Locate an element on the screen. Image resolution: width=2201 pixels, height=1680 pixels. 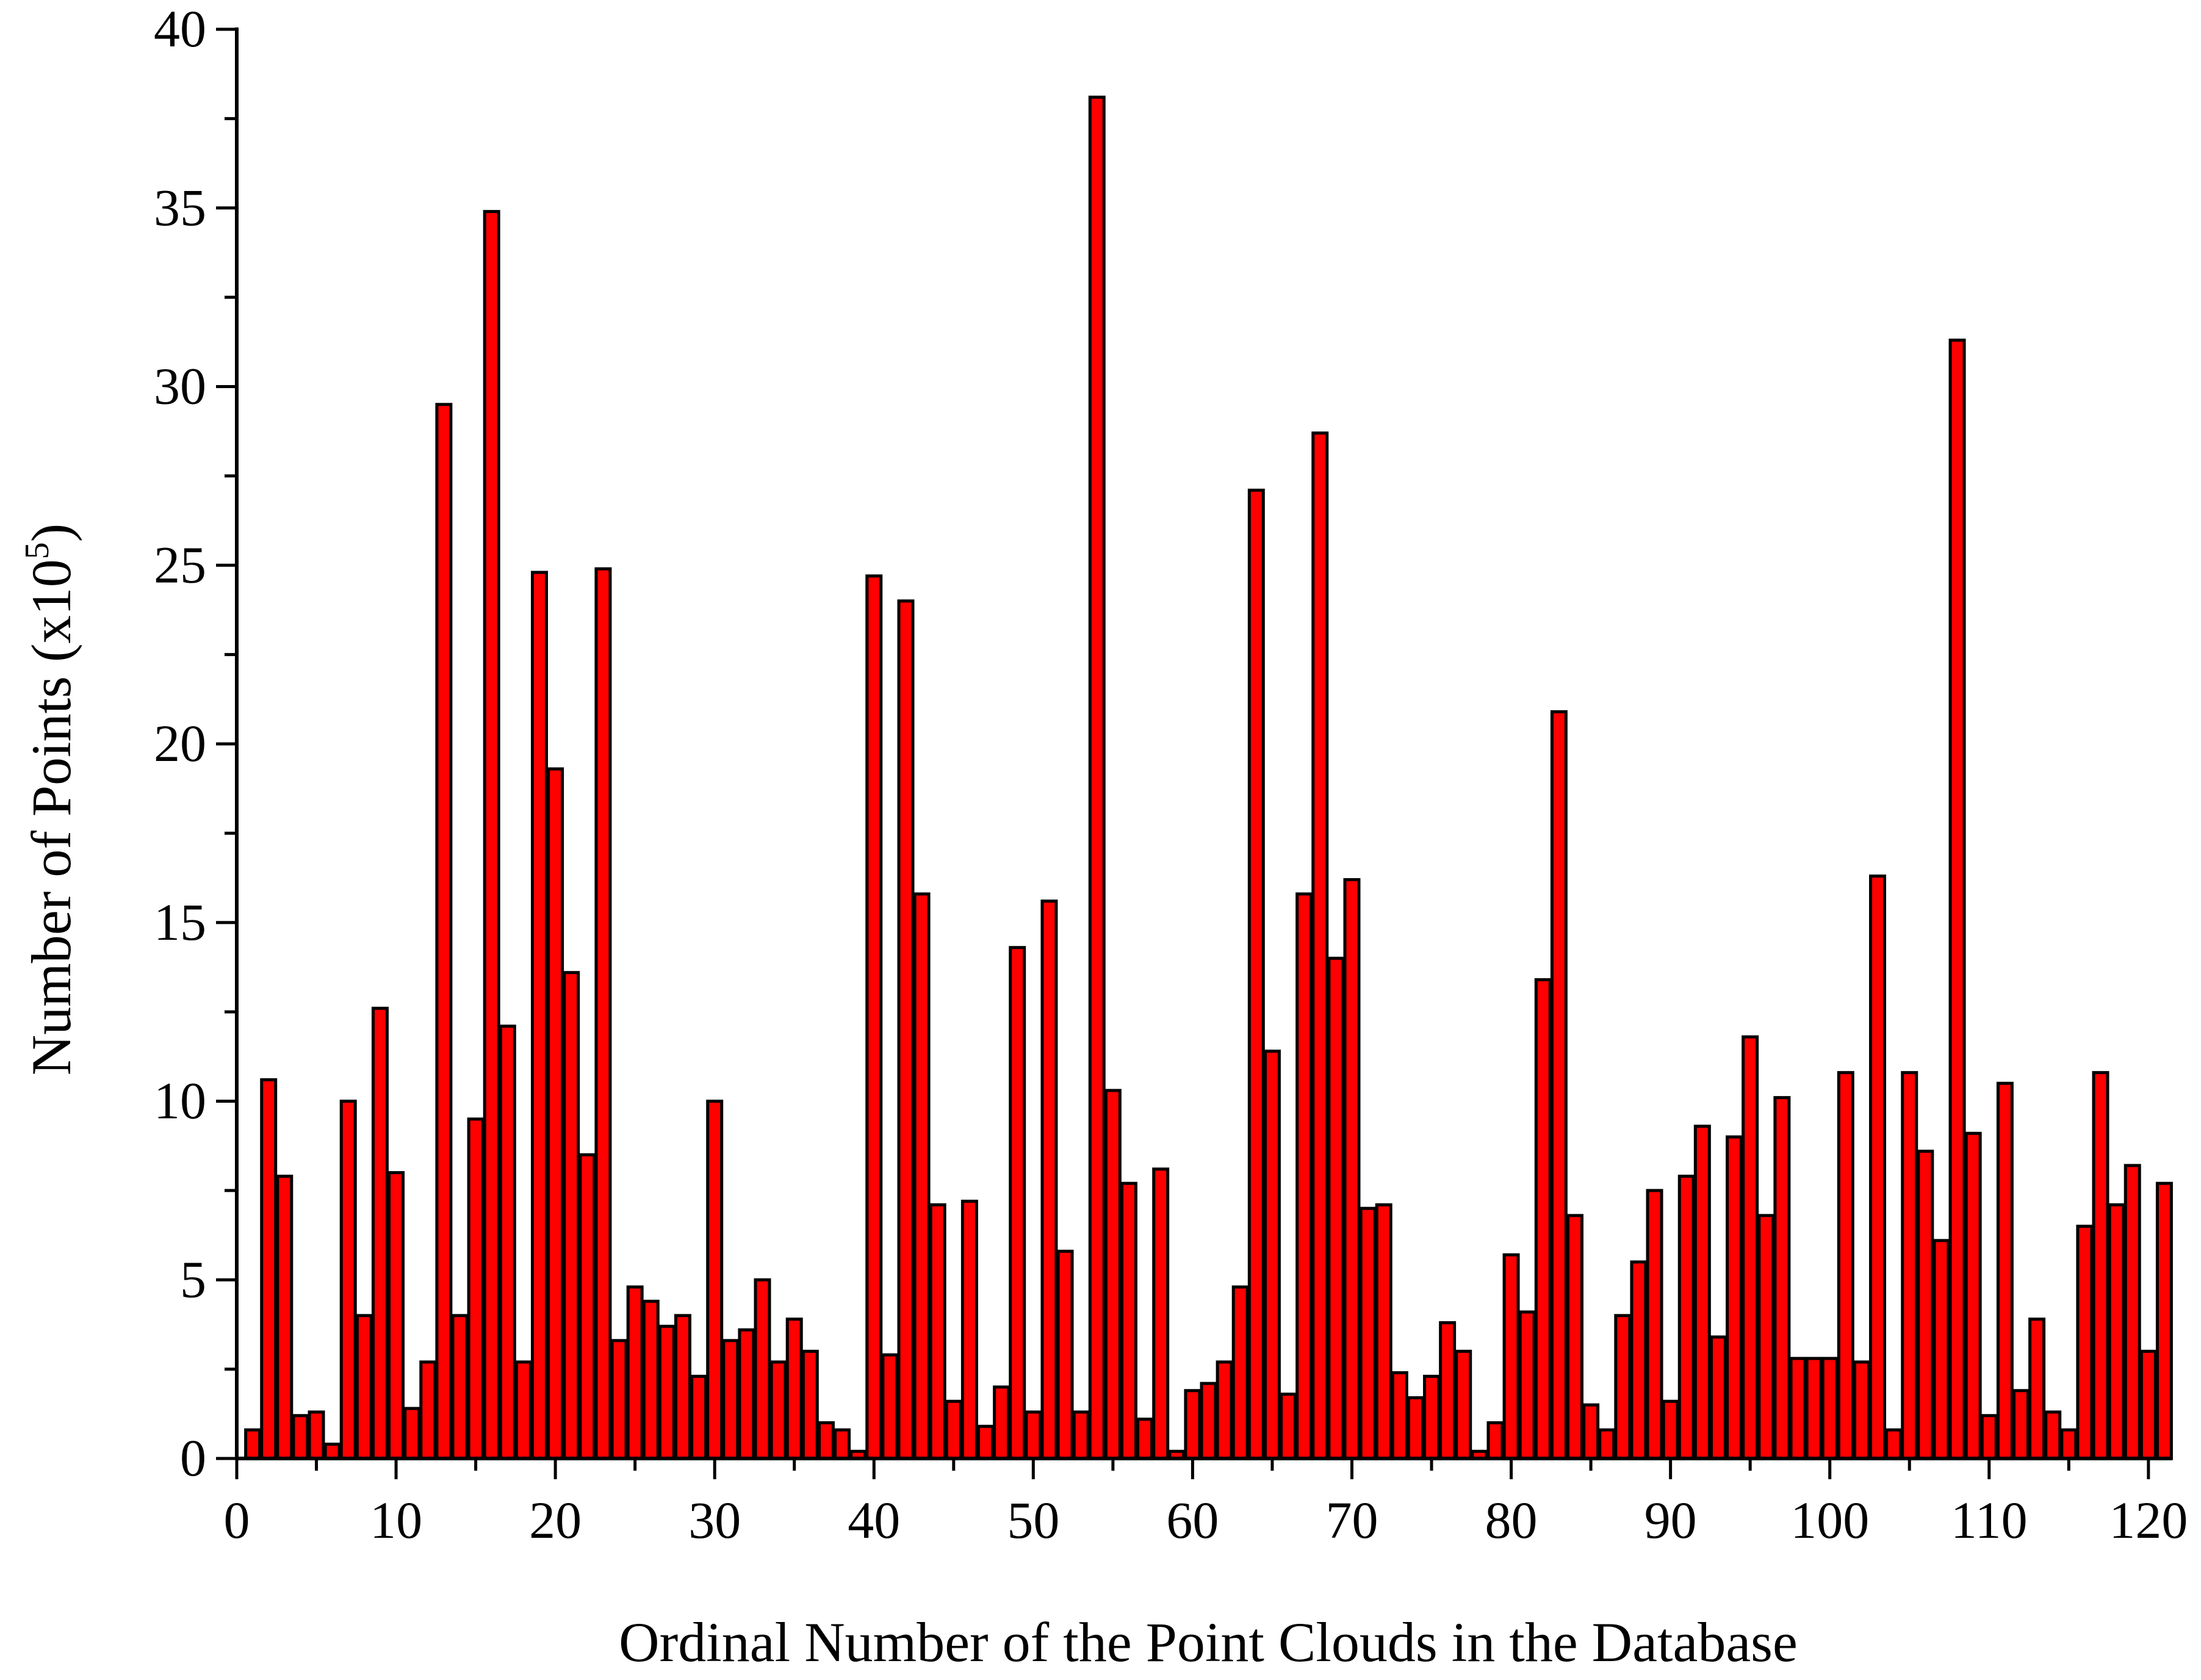
y-tick-label: 0 is located at coordinates (193, 1458).